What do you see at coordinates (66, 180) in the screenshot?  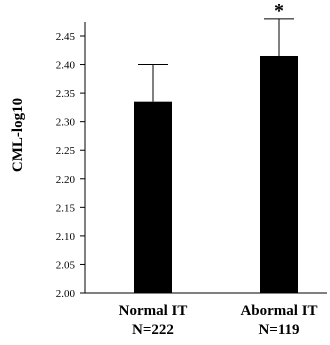 I see `y-tick-label: 2.20` at bounding box center [66, 180].